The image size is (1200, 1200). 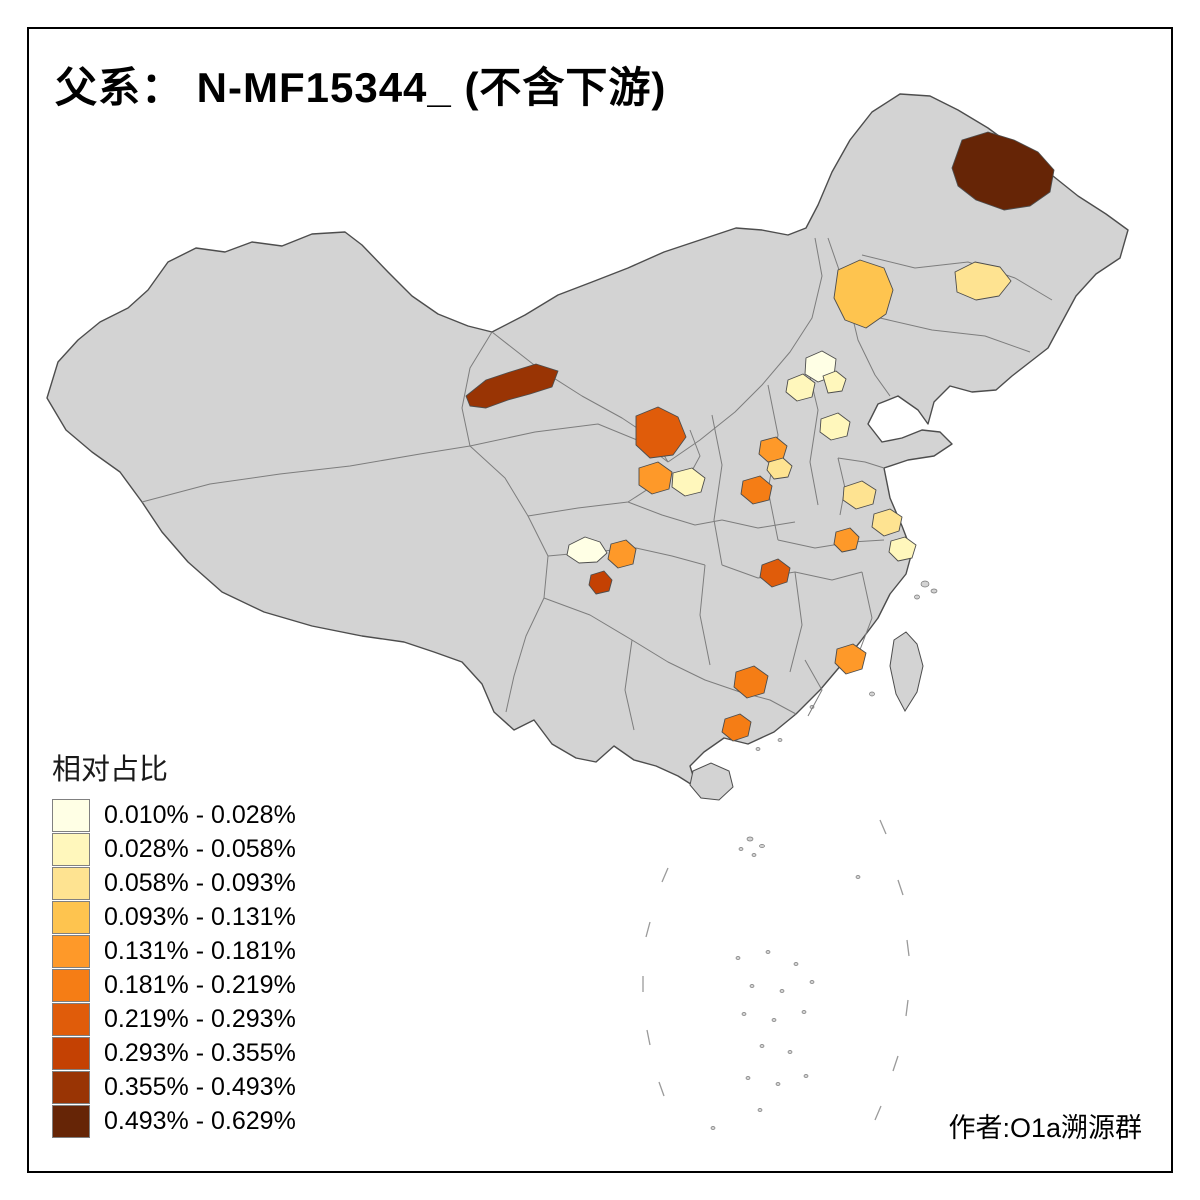 I want to click on legend-label: 0.355% - 0.493%, so click(x=200, y=1086).